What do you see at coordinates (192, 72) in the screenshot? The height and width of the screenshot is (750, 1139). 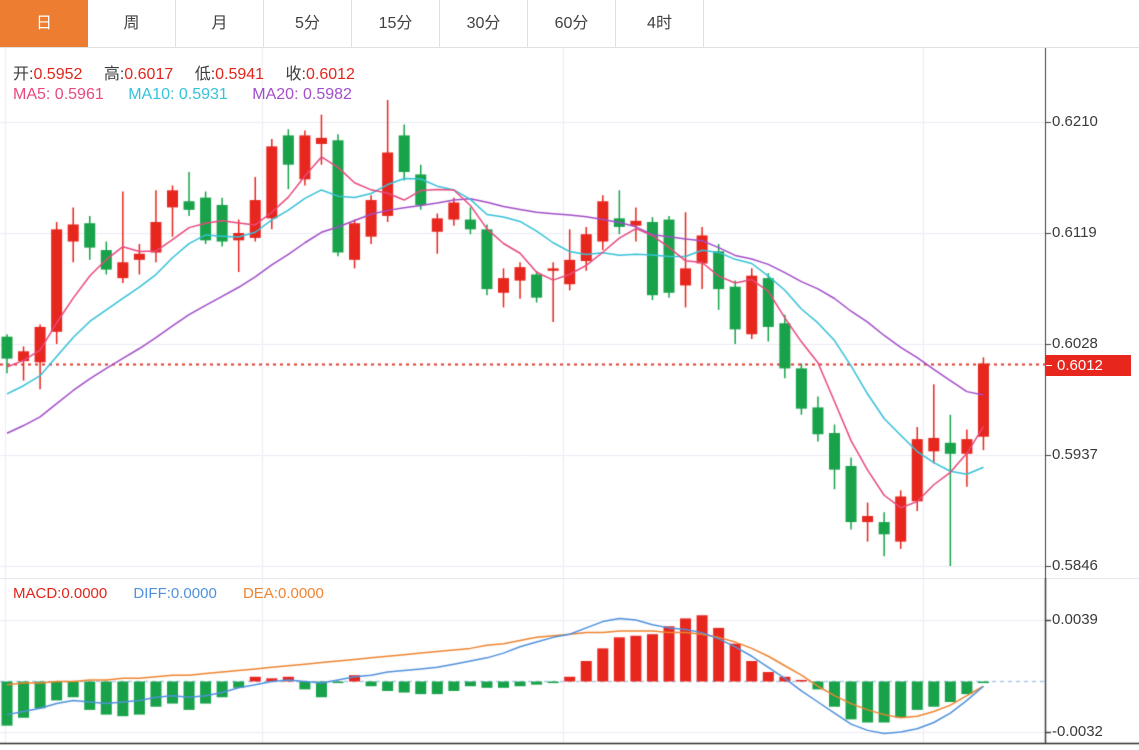 I see `ohlc-readout: 开:0.5952 高:0.6017 低:0.5941 收:0.6012` at bounding box center [192, 72].